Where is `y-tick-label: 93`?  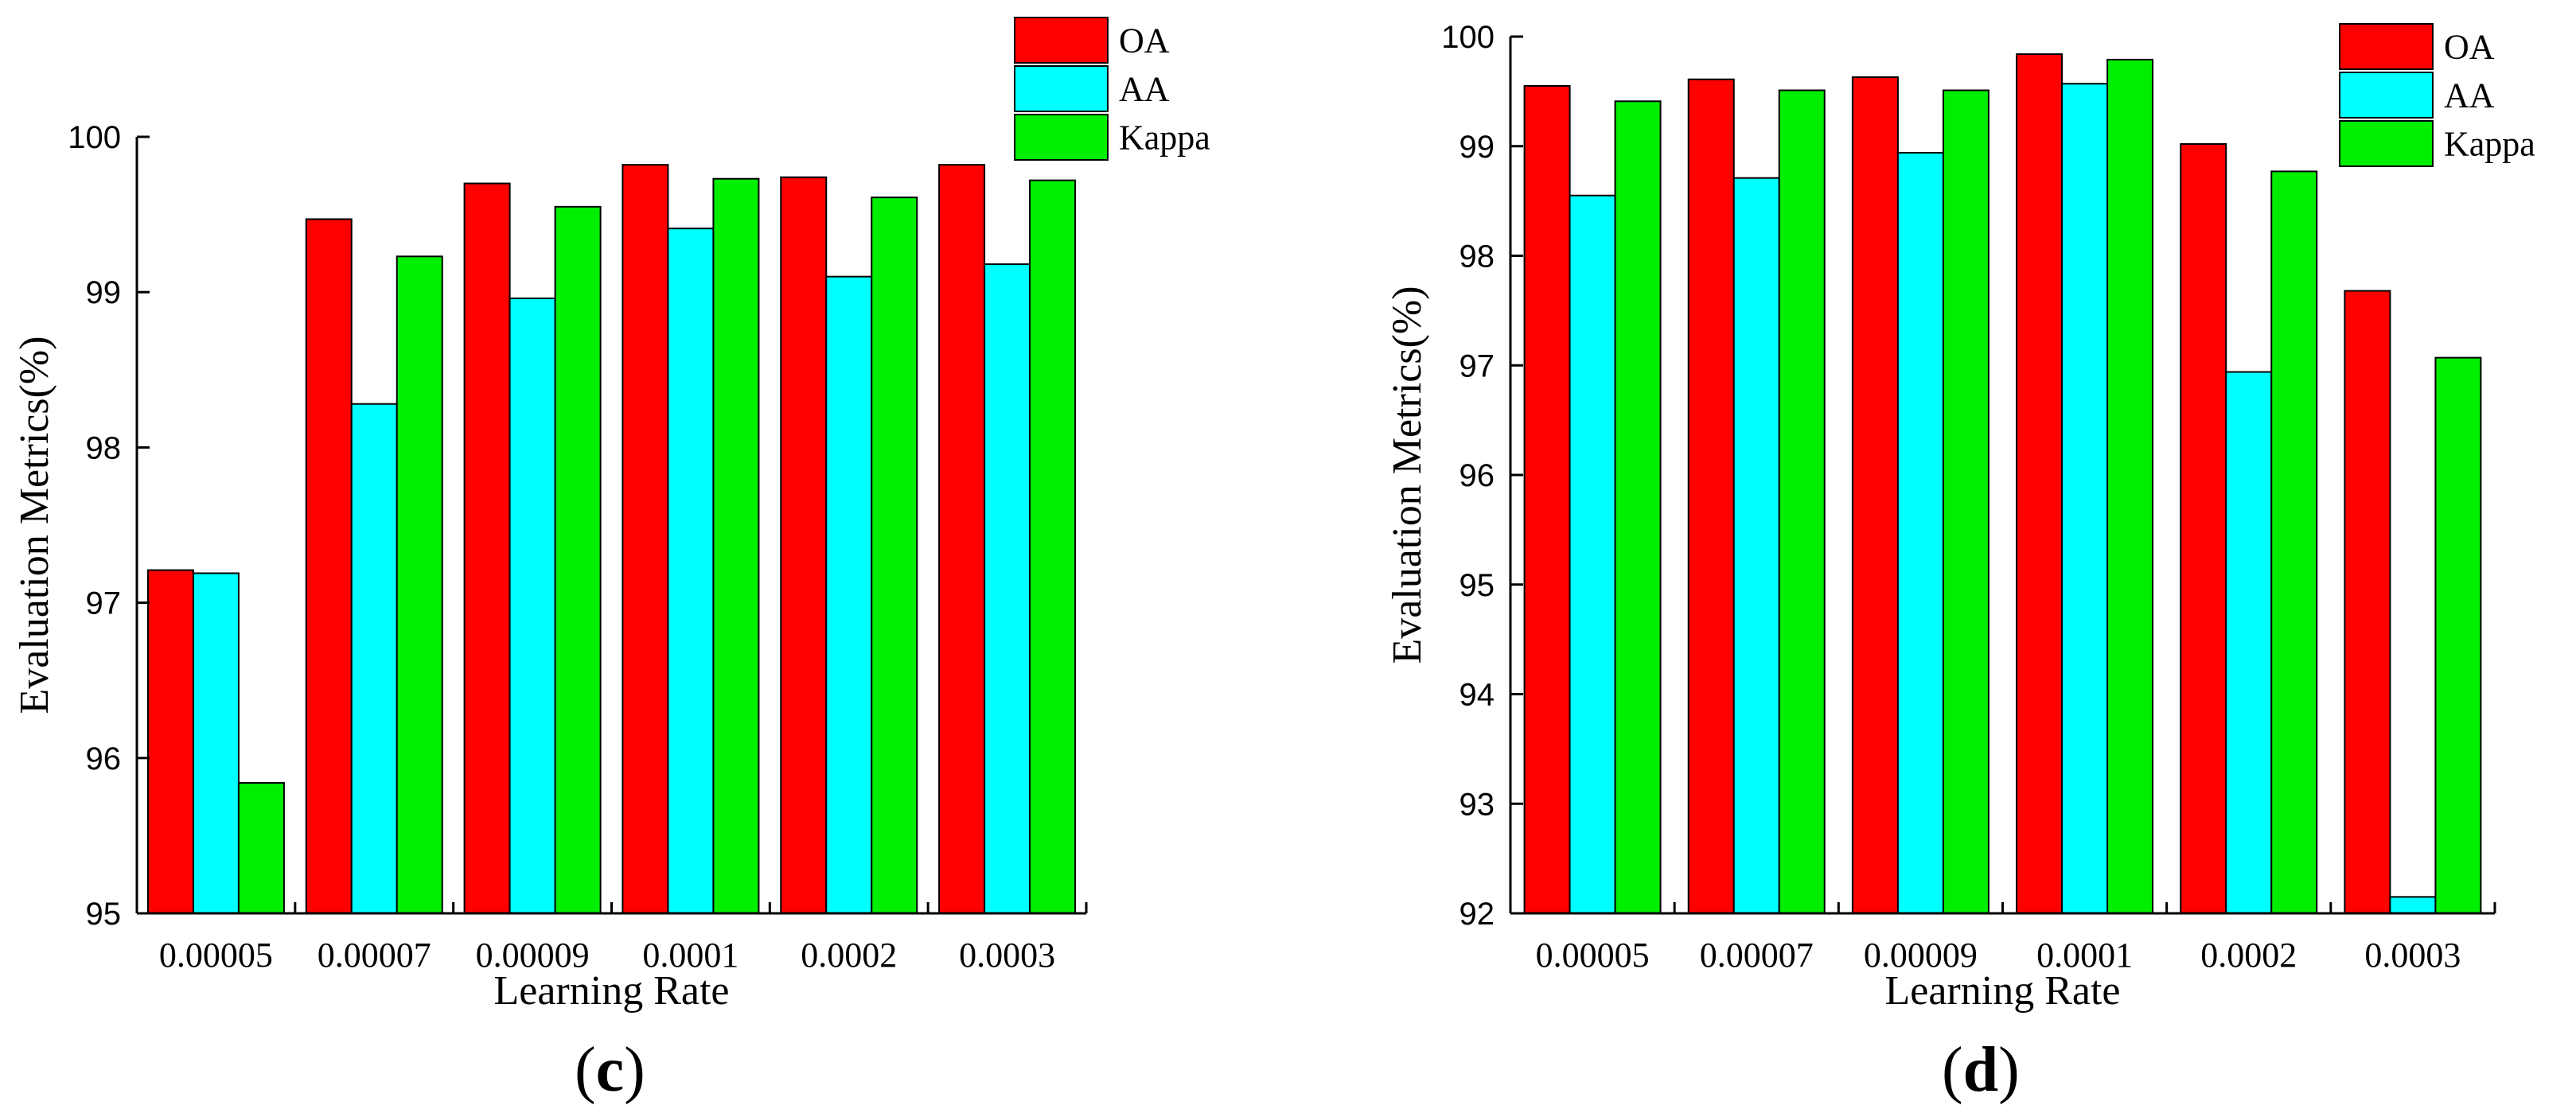
y-tick-label: 93 is located at coordinates (1477, 804).